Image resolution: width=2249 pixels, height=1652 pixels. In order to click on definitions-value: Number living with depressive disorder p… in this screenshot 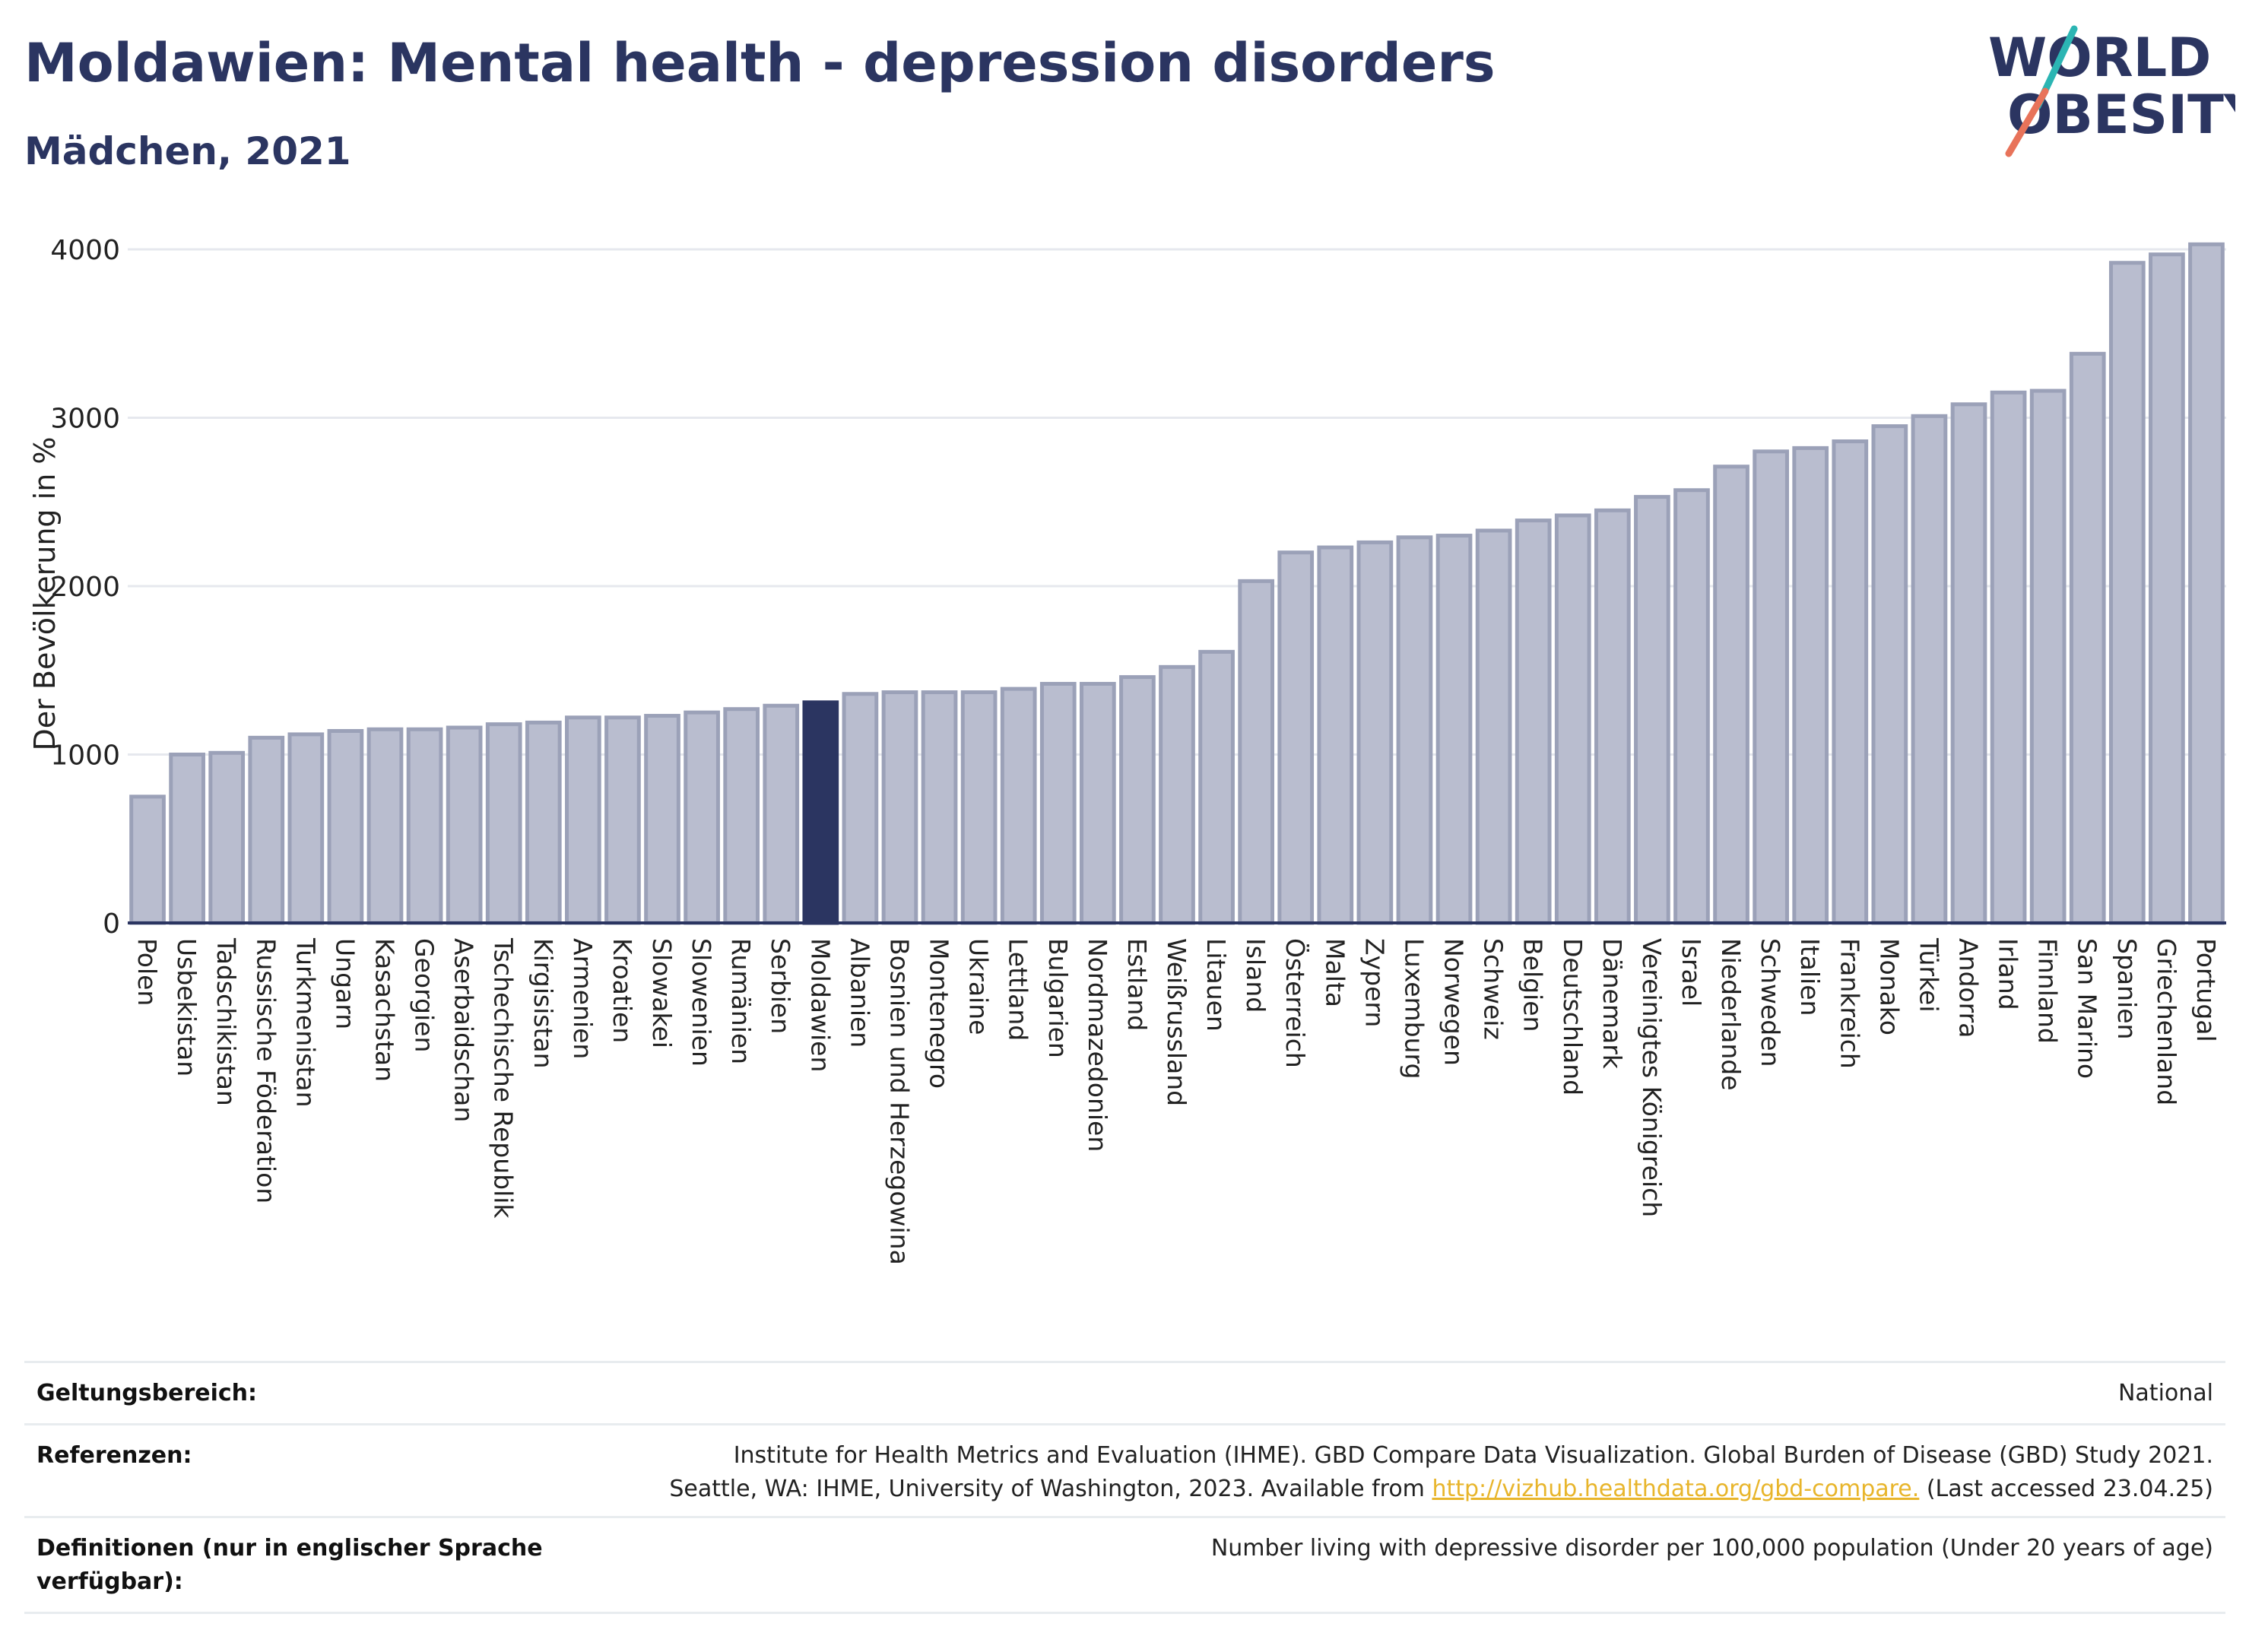, I will do `click(1711, 1548)`.